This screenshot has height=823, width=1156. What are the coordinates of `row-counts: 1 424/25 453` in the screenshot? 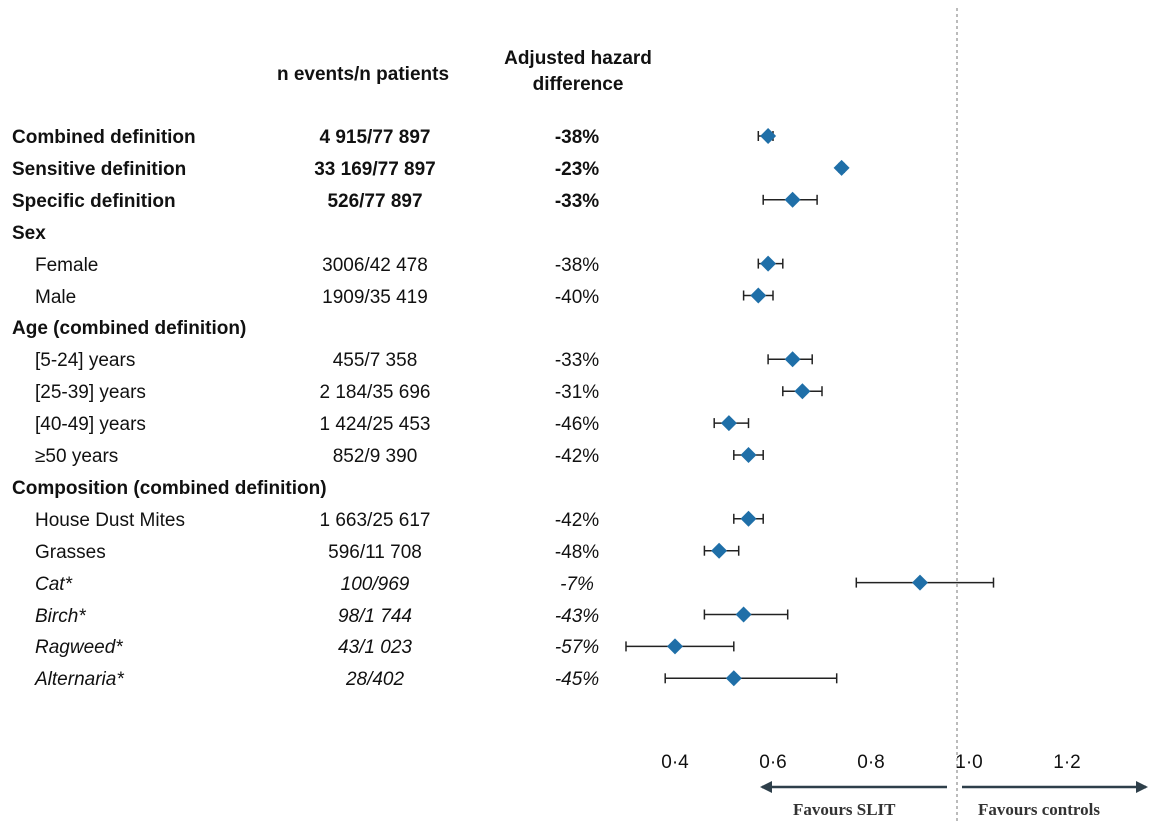 It's located at (375, 425).